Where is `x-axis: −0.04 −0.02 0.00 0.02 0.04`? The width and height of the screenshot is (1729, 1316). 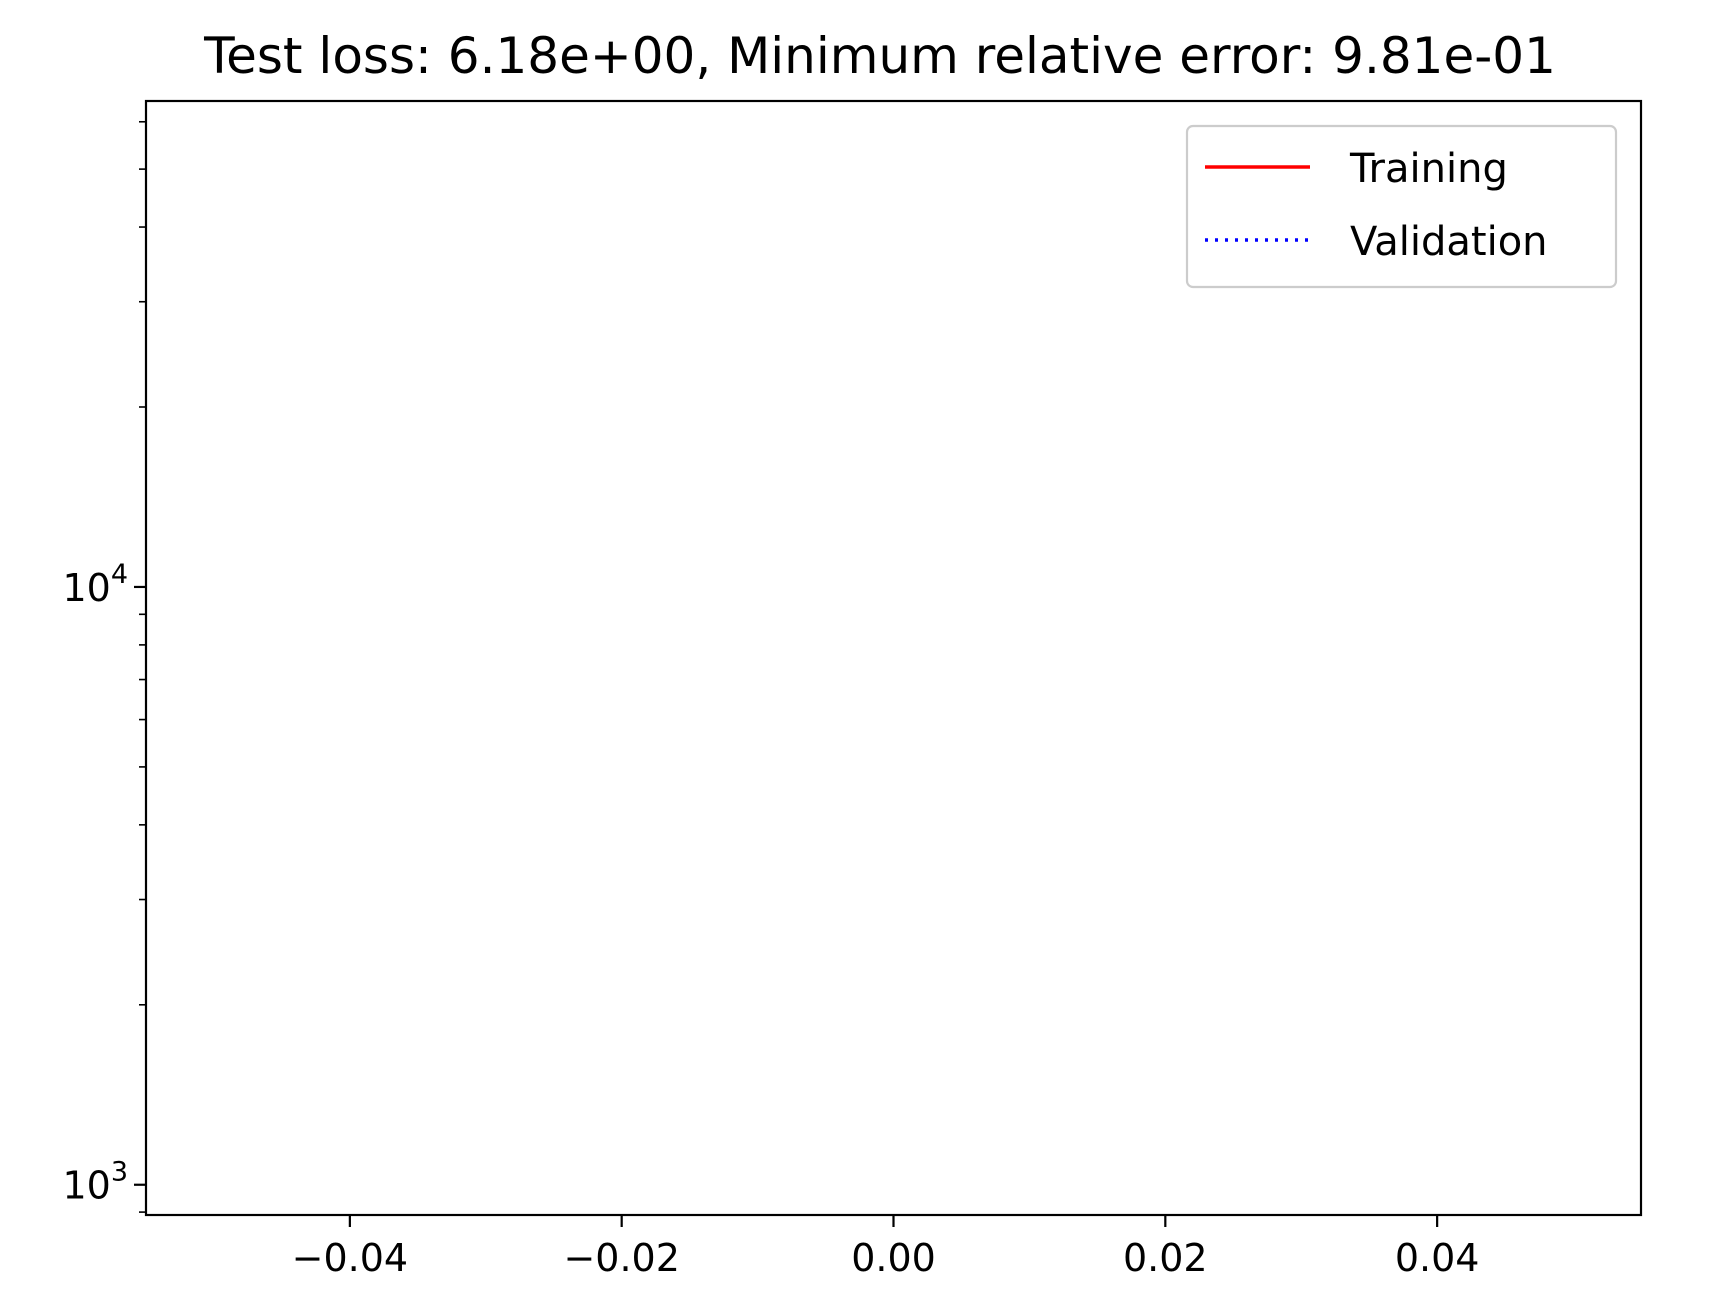 x-axis: −0.04 −0.02 0.00 0.02 0.04 is located at coordinates (886, 1247).